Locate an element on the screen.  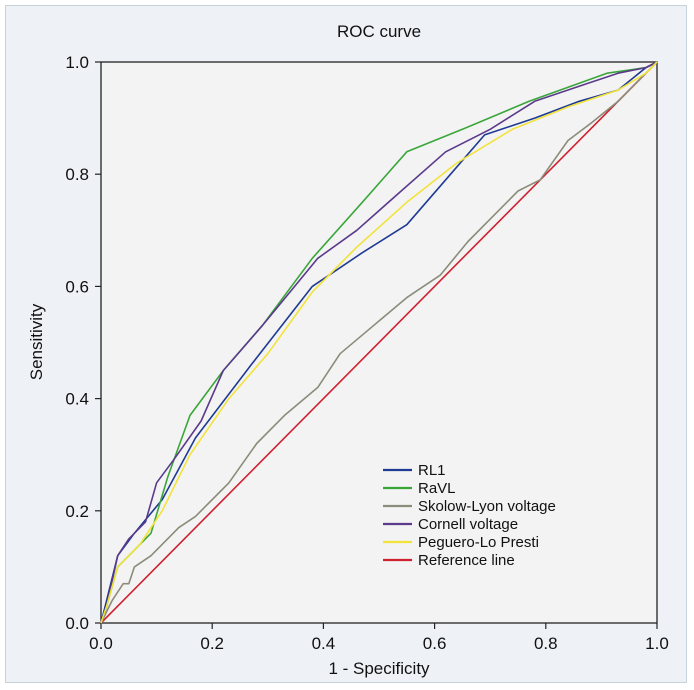
legend-label-peguero-lo-presti: Peguero-Lo Presti is located at coordinates (478, 542).